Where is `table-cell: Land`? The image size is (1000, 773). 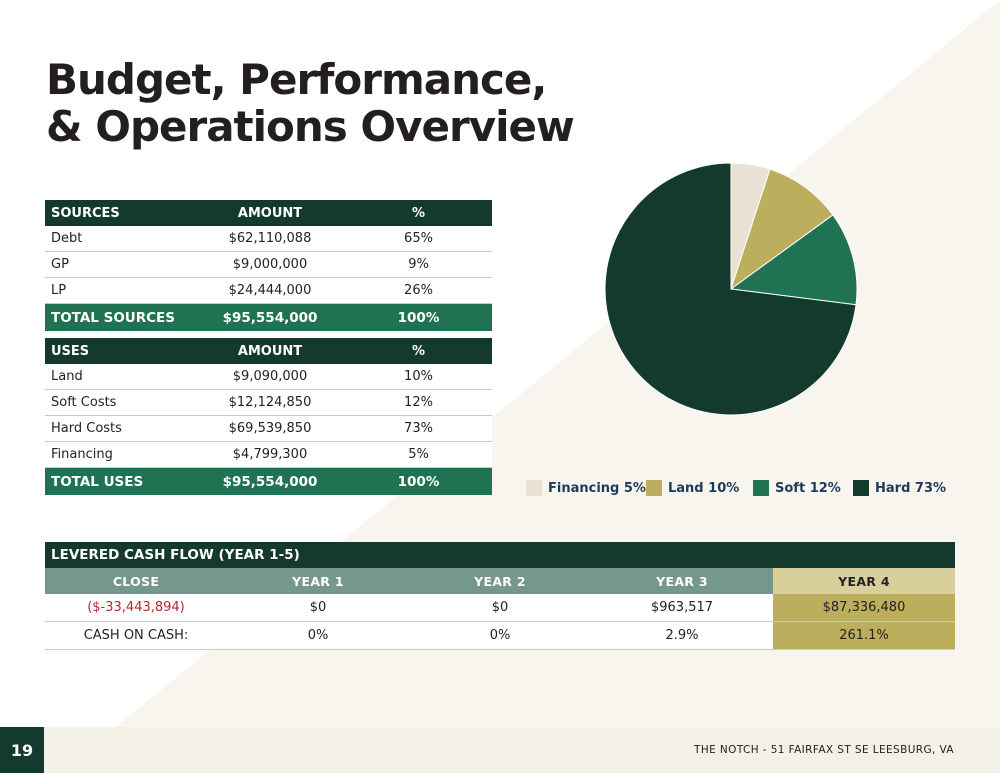 table-cell: Land is located at coordinates (120, 377).